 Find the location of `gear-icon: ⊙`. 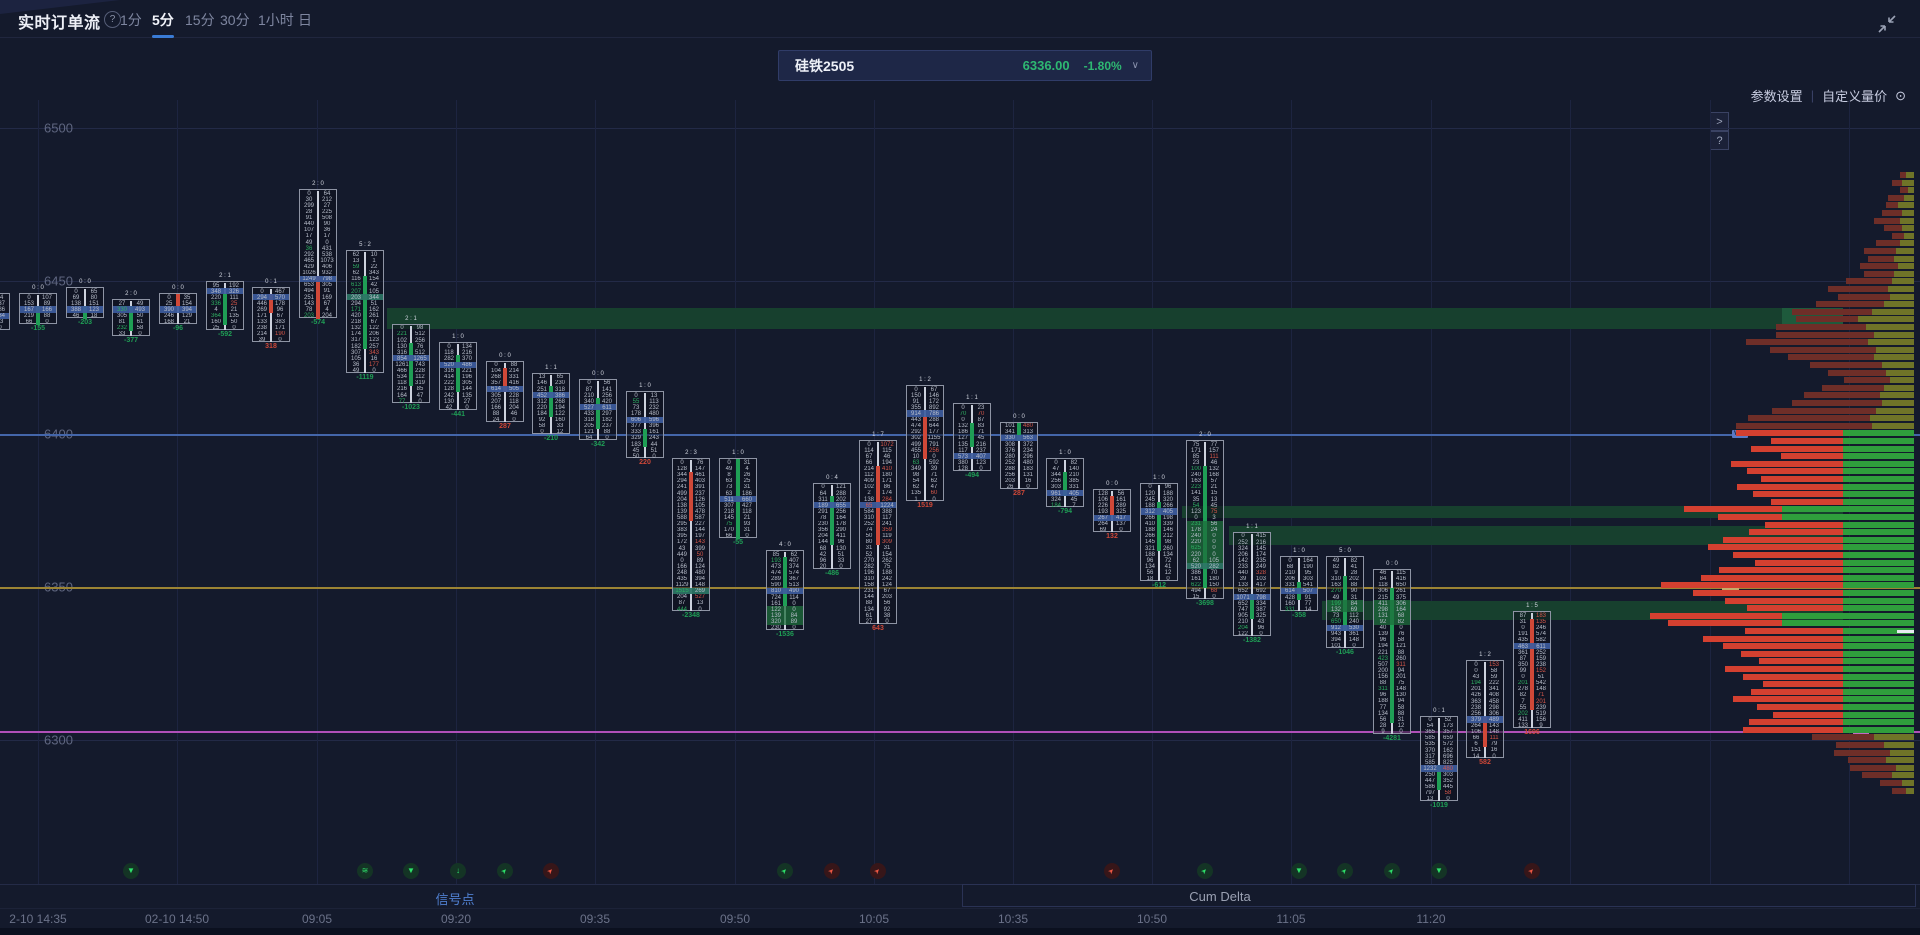

gear-icon: ⊙ is located at coordinates (1900, 95).